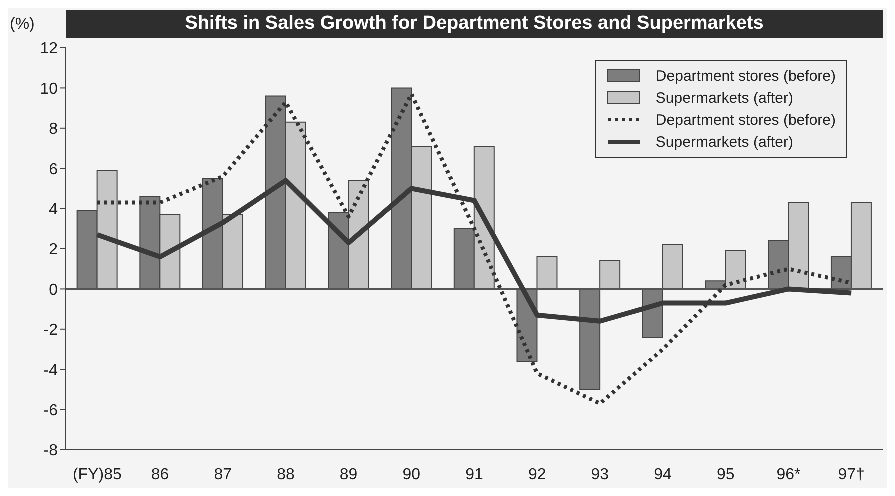 The width and height of the screenshot is (895, 496). I want to click on x-tick-label: (FY)85, so click(97, 475).